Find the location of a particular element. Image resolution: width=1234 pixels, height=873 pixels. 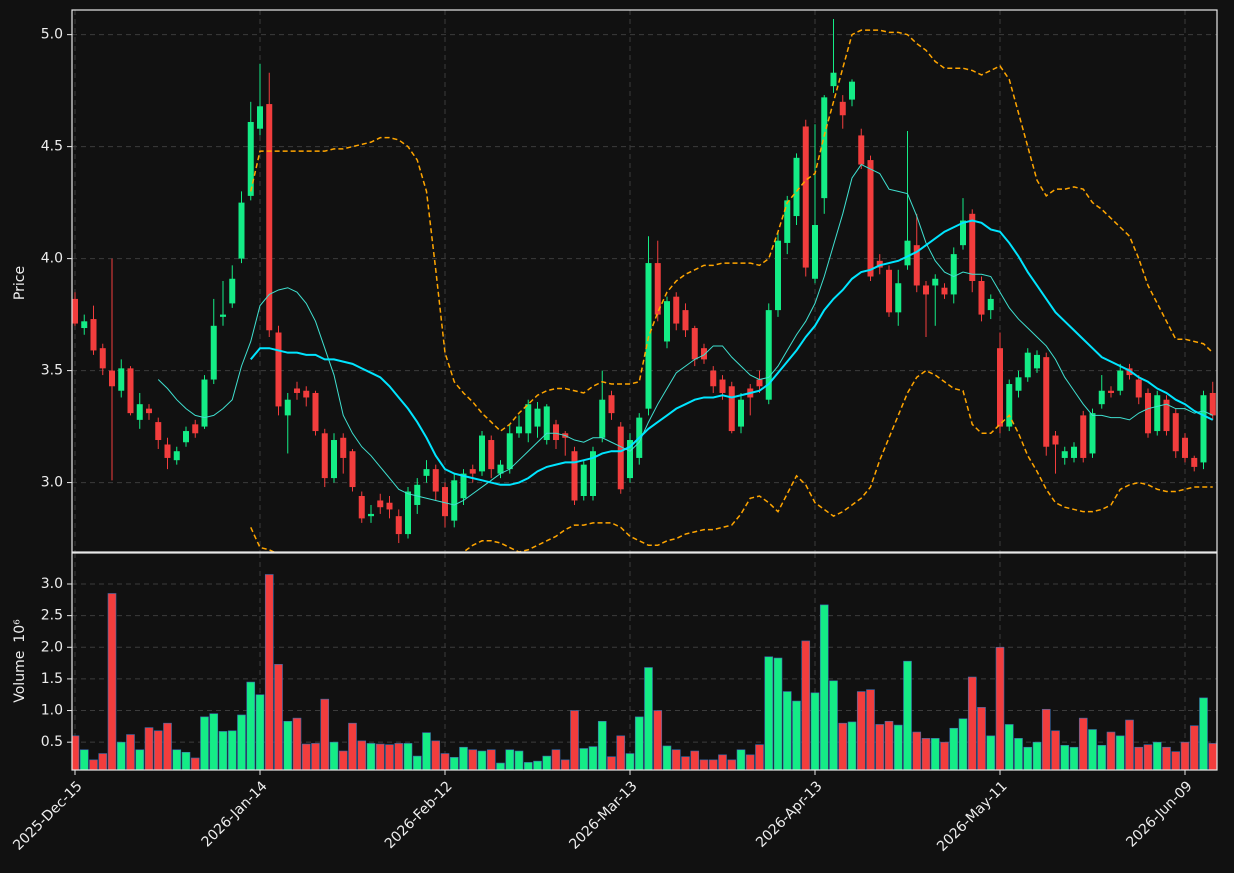

y-tick-label: 2.5 is located at coordinates (52, 616).